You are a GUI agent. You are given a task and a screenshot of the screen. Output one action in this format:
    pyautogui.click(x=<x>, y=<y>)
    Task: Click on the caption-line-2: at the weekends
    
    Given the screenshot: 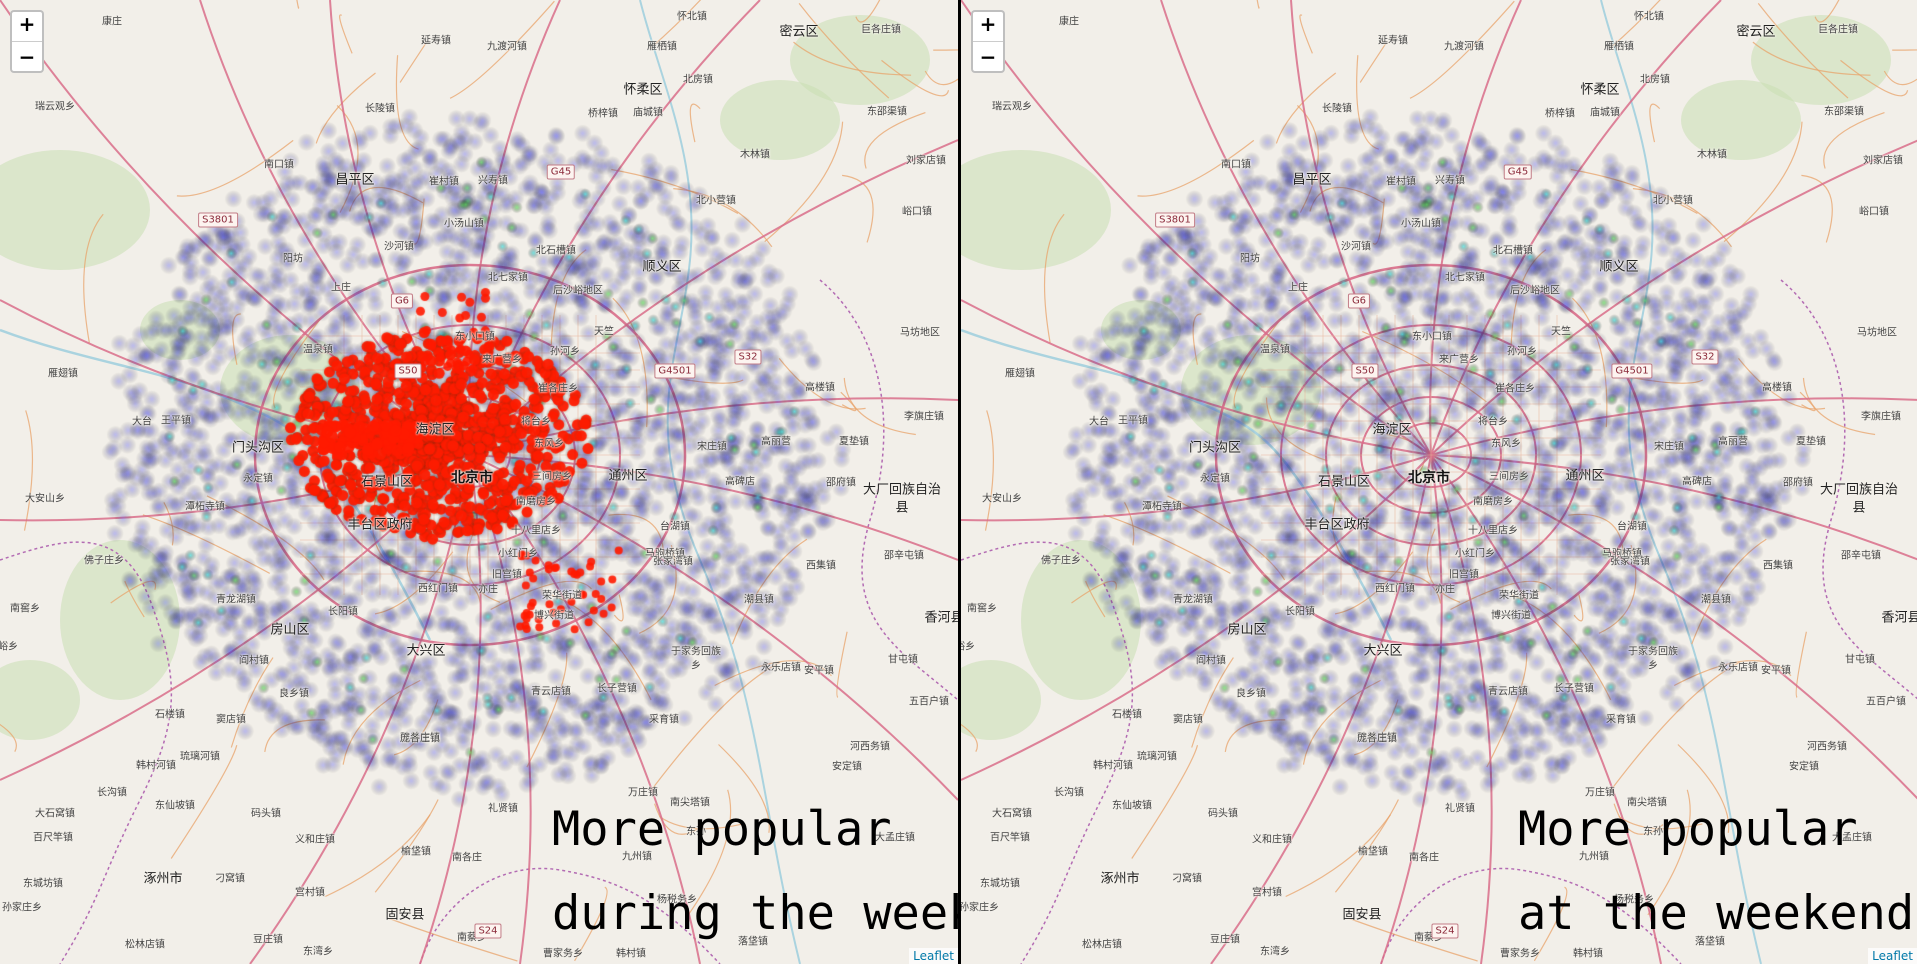 What is the action you would take?
    pyautogui.click(x=1717, y=913)
    